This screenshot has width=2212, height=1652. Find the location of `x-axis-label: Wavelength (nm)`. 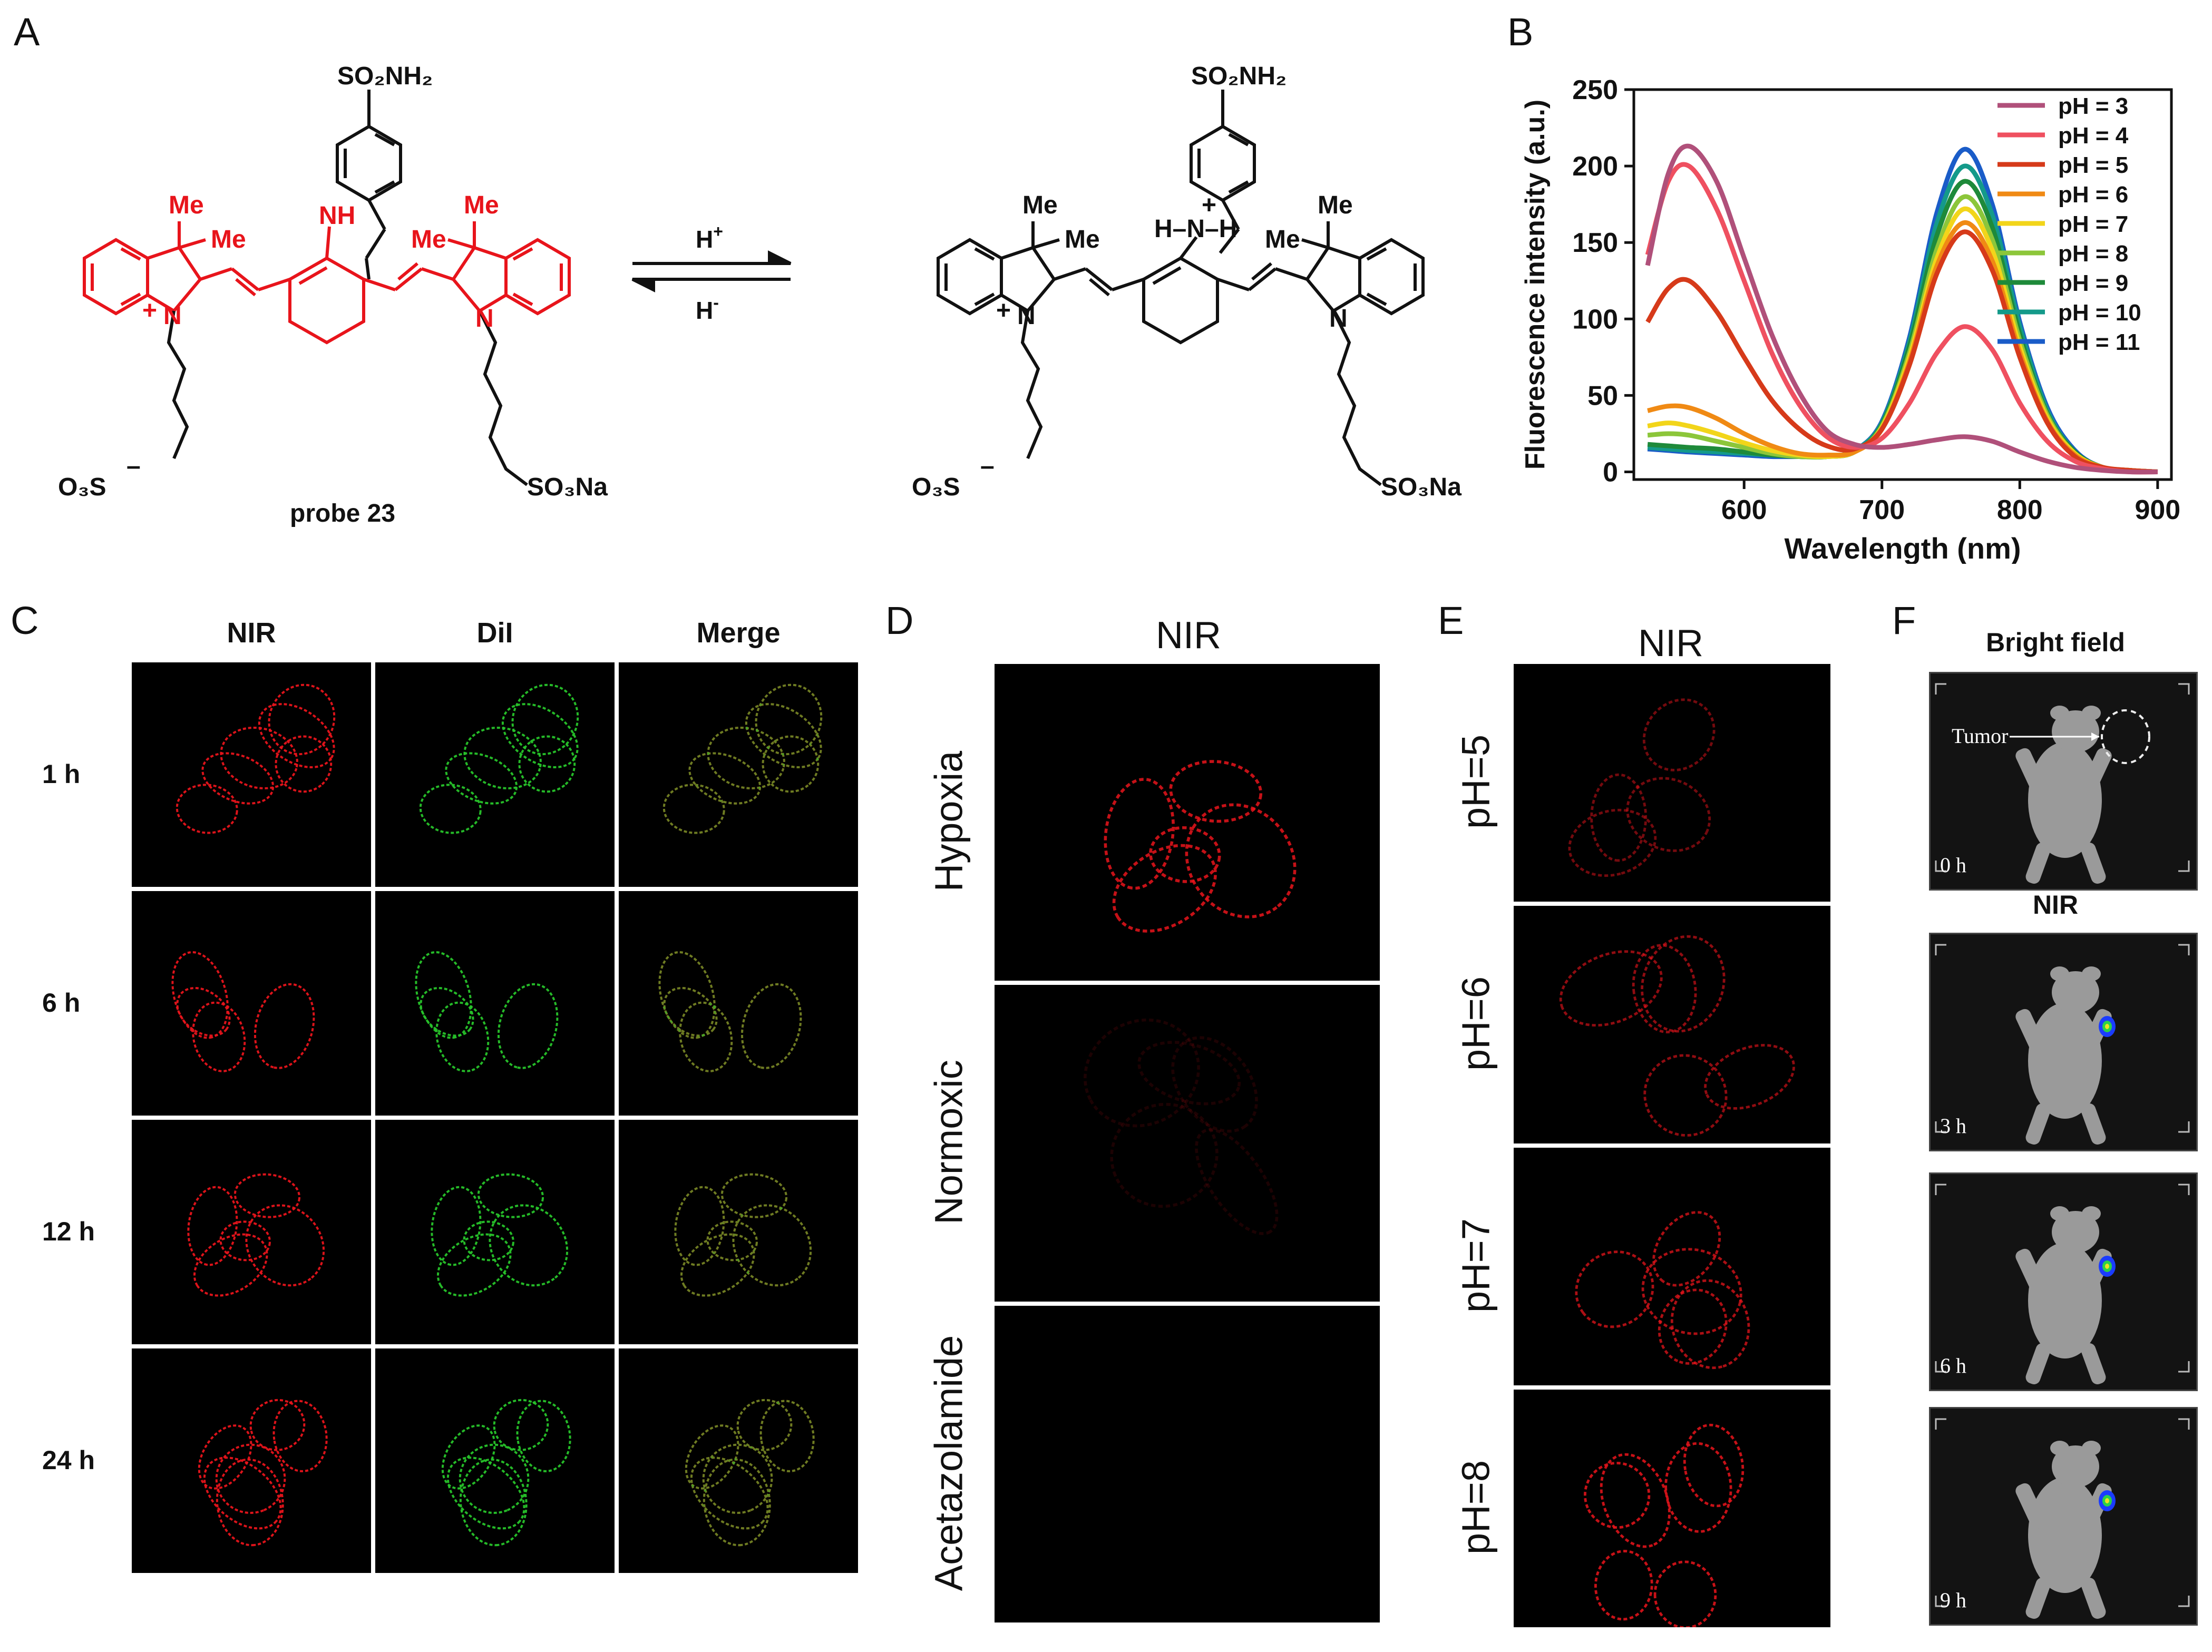

x-axis-label: Wavelength (nm) is located at coordinates (1902, 548).